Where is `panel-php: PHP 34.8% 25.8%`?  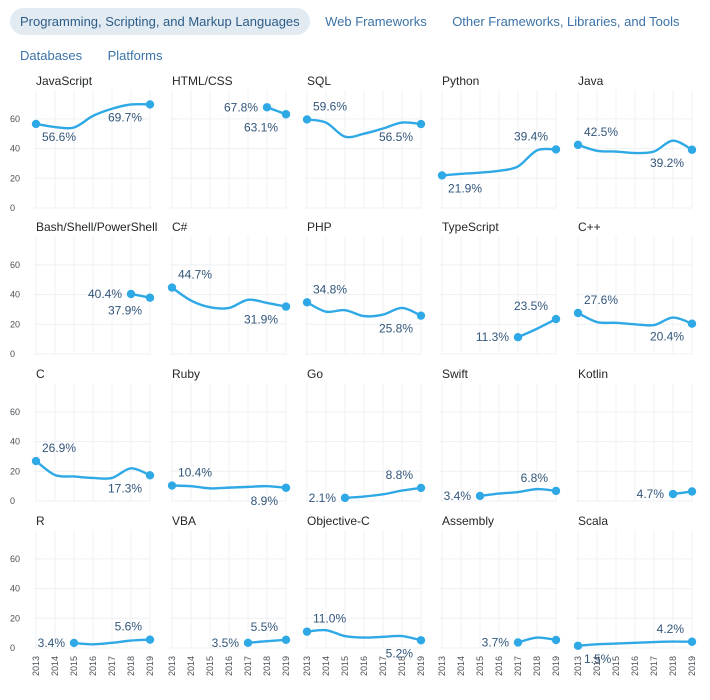
panel-php: PHP 34.8% 25.8% is located at coordinates (364, 287).